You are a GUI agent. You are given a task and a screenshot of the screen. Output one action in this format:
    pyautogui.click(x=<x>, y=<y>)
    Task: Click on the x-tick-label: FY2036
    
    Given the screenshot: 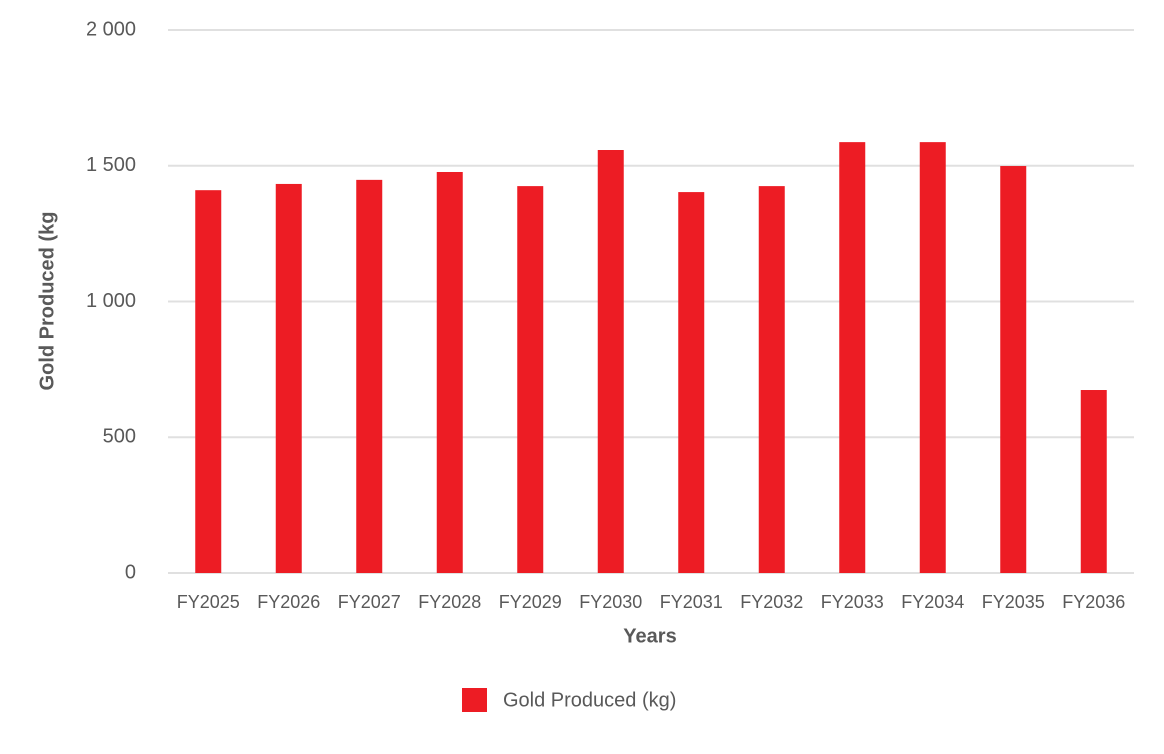 What is the action you would take?
    pyautogui.click(x=1093, y=602)
    